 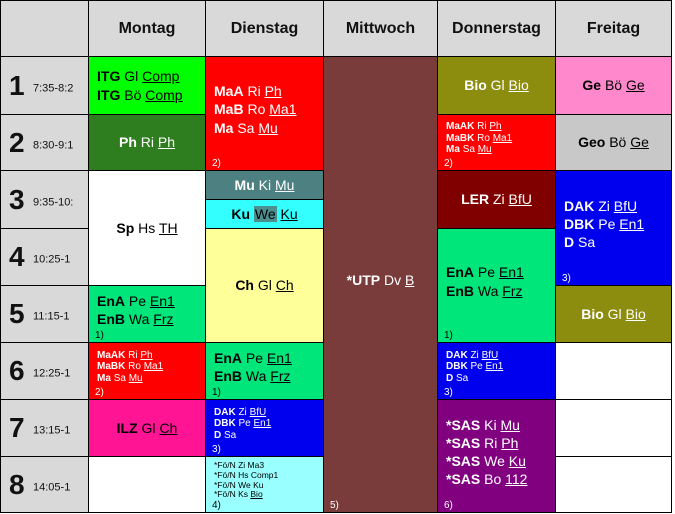 I want to click on teacher-code: We, so click(x=494, y=461).